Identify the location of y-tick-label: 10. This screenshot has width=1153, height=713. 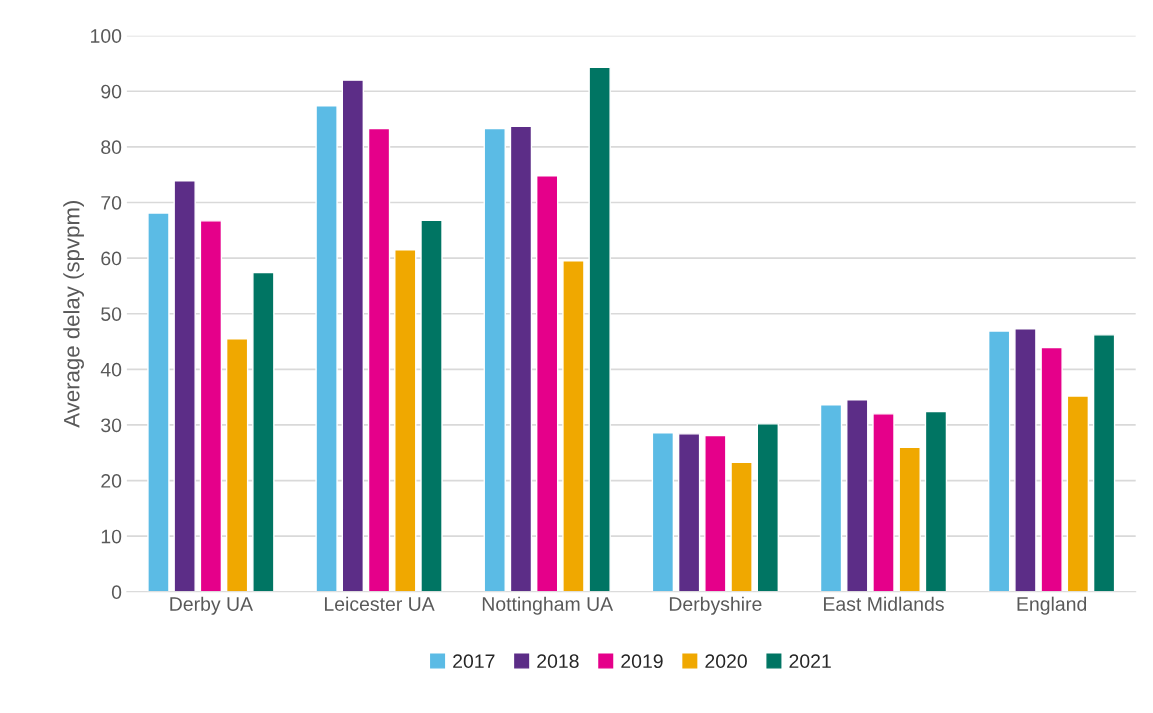
(111, 536).